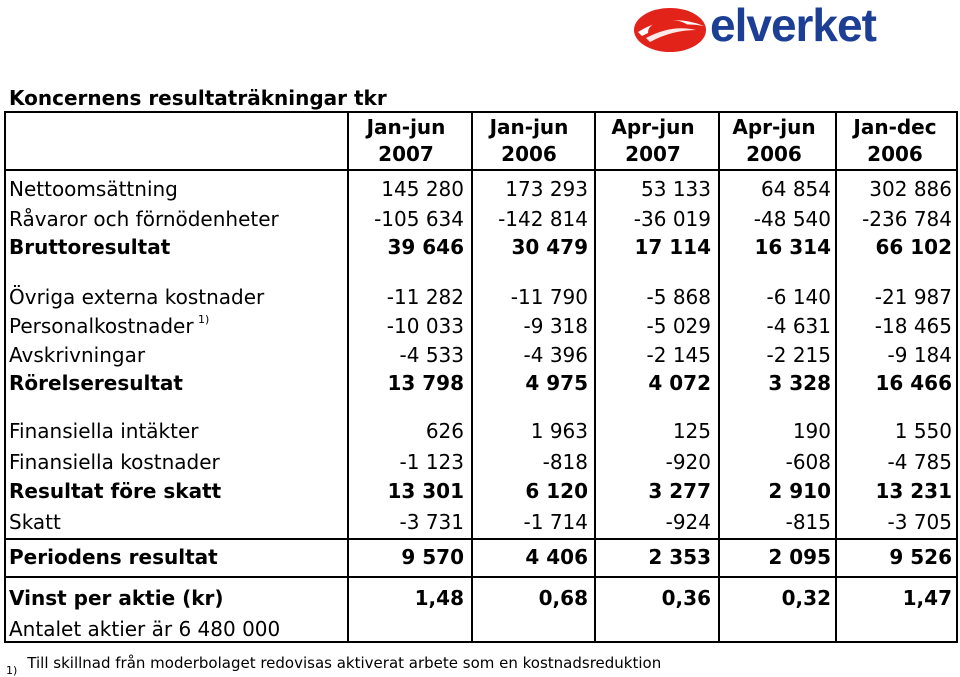 The width and height of the screenshot is (960, 677). I want to click on table-cell: 173 293, so click(546, 189).